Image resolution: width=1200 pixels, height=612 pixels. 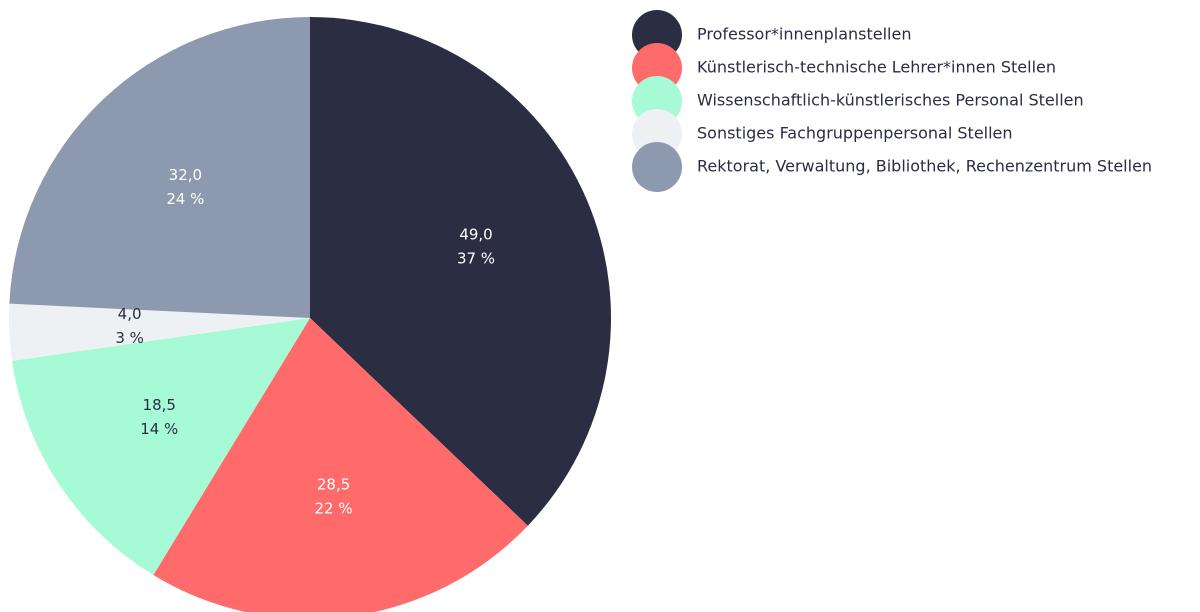 What do you see at coordinates (159, 429) in the screenshot?
I see `slice-percentage-label: 14 %` at bounding box center [159, 429].